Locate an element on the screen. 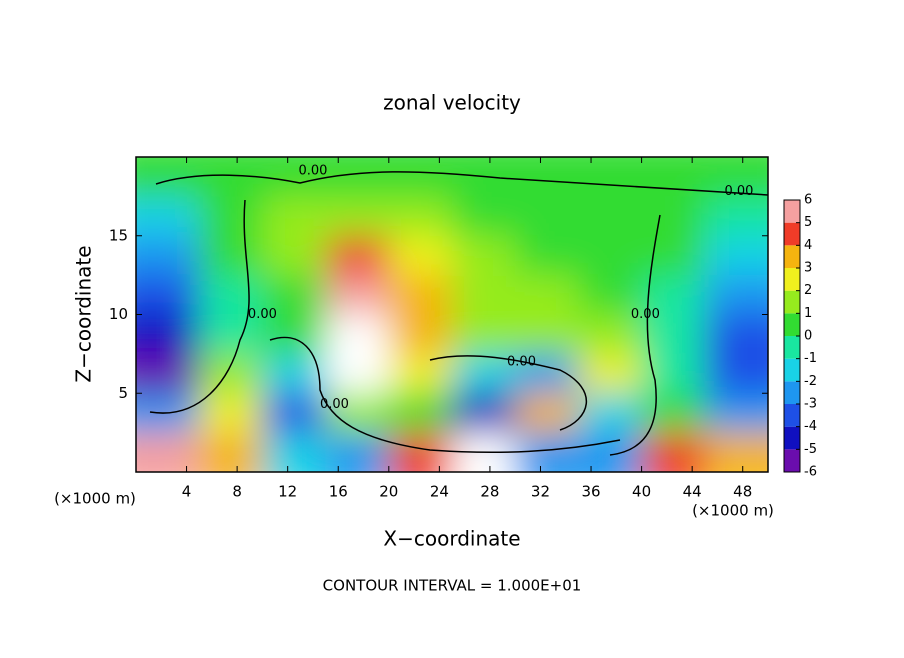 The image size is (904, 658). y-tick-label: 15 is located at coordinates (118, 235).